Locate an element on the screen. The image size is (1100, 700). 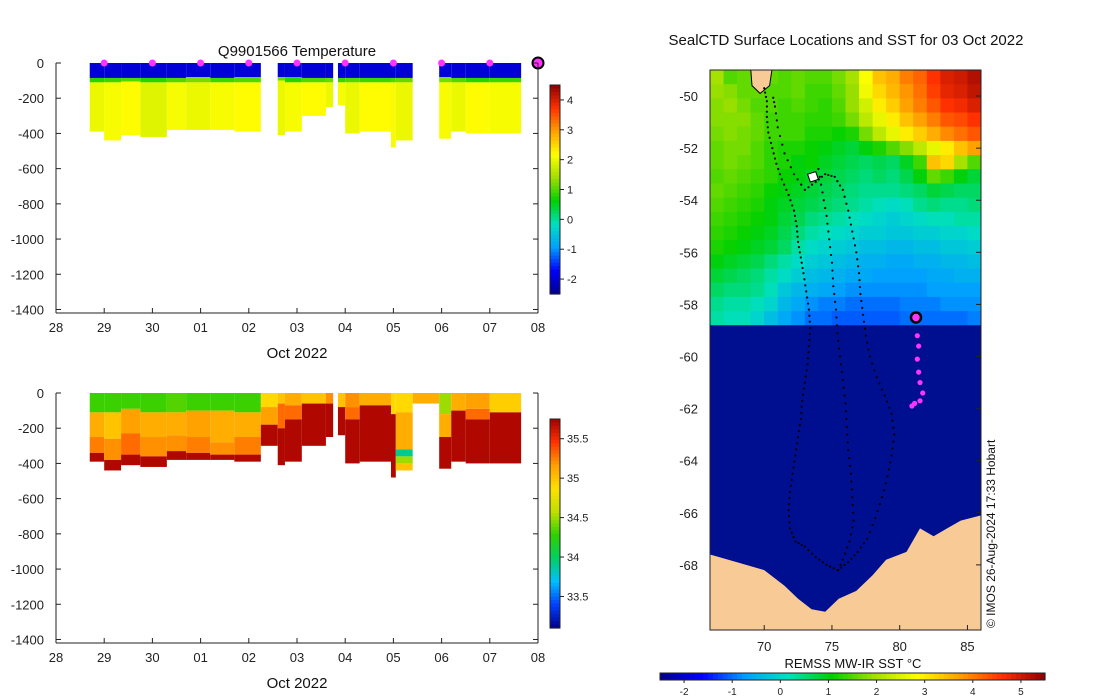
x-tick-label: 30 is located at coordinates (152, 657).